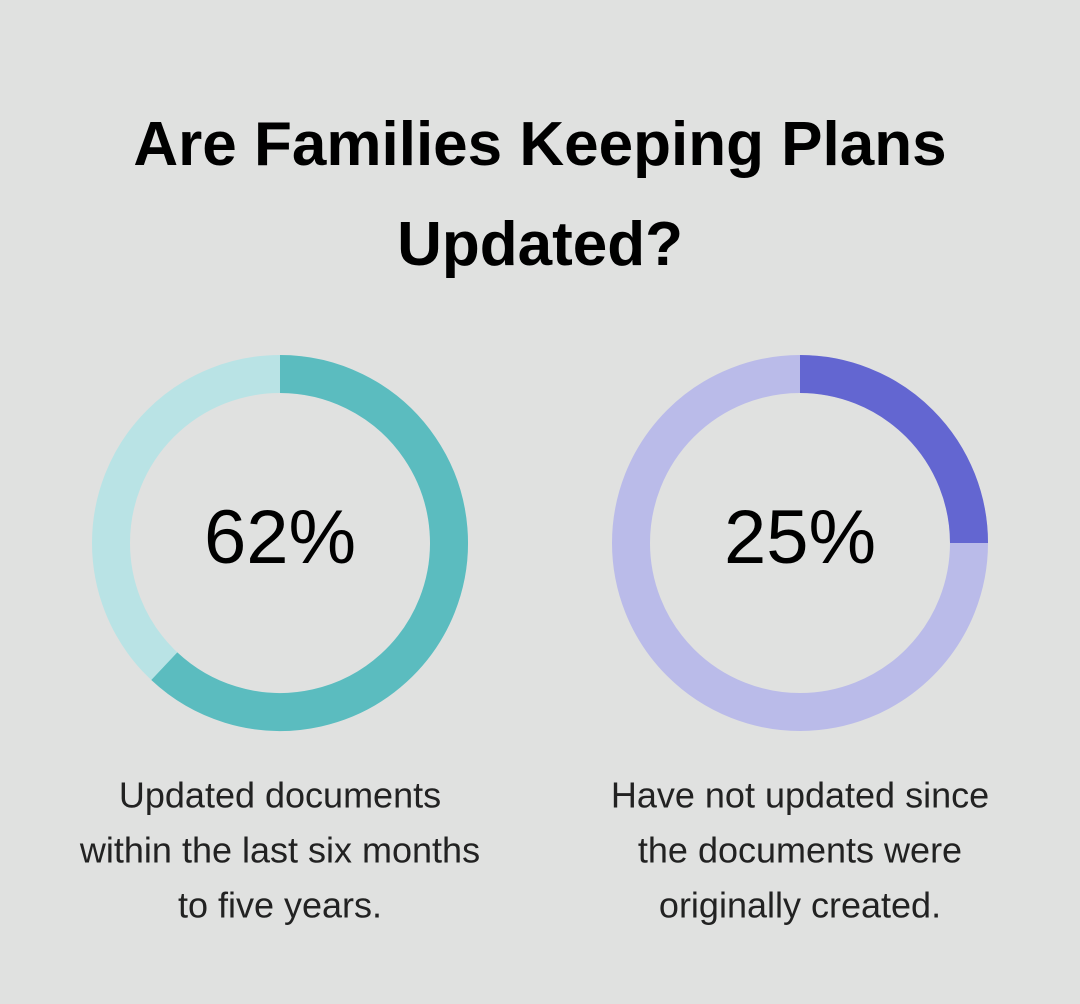  Describe the element at coordinates (800, 537) in the screenshot. I see `value-label: 25%` at that location.